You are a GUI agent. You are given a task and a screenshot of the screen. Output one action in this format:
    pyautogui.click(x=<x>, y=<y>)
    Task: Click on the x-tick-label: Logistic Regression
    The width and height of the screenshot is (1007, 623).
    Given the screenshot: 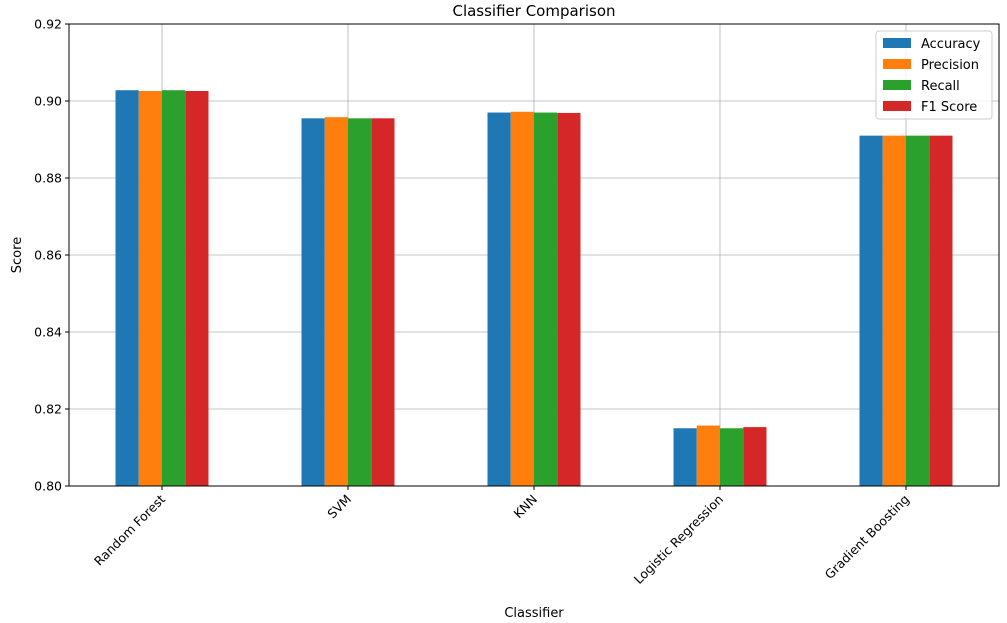 What is the action you would take?
    pyautogui.click(x=678, y=539)
    